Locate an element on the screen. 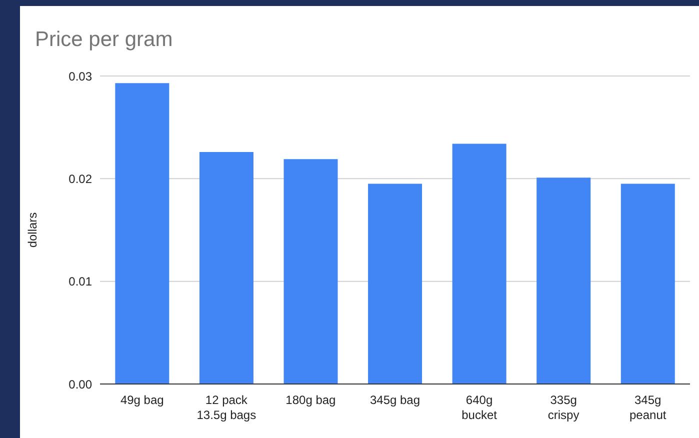  x-tick-label: 345g peanut is located at coordinates (648, 407).